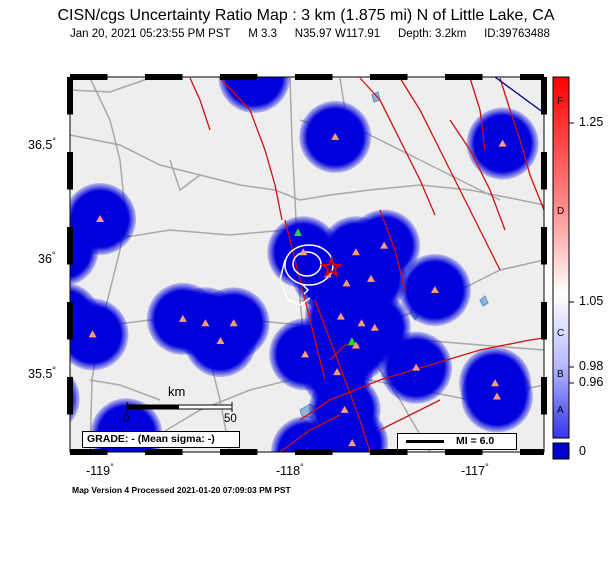 This screenshot has width=612, height=582. Describe the element at coordinates (591, 382) in the screenshot. I see `colorbar-tick-0-96: 0.96` at that location.